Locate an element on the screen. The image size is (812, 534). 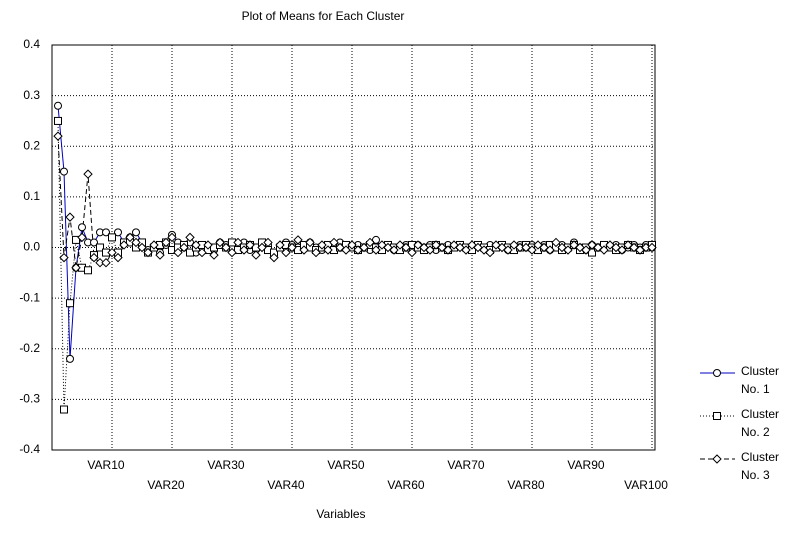
x-tick-label: VAR20 is located at coordinates (165, 485).